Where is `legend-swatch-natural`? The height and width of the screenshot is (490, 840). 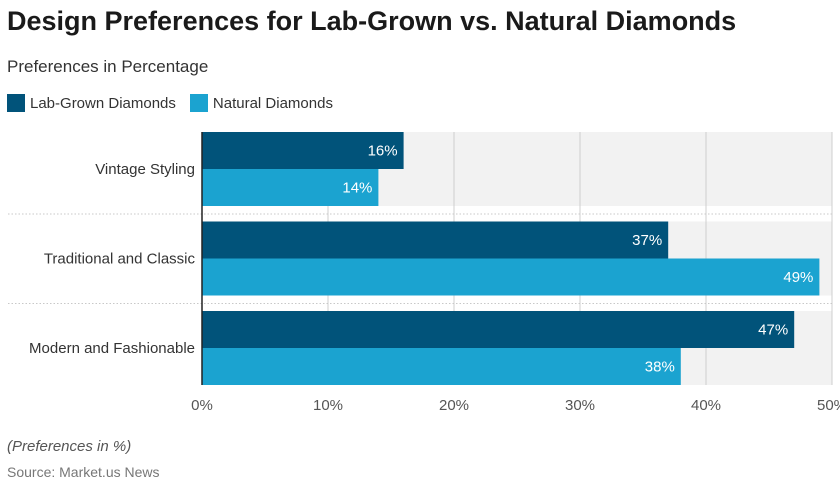
legend-swatch-natural is located at coordinates (198, 103).